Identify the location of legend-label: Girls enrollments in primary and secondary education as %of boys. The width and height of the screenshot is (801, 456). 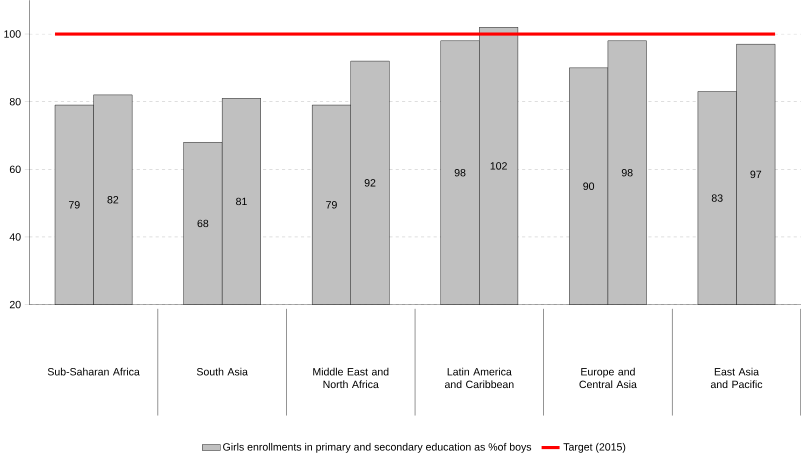
(377, 447).